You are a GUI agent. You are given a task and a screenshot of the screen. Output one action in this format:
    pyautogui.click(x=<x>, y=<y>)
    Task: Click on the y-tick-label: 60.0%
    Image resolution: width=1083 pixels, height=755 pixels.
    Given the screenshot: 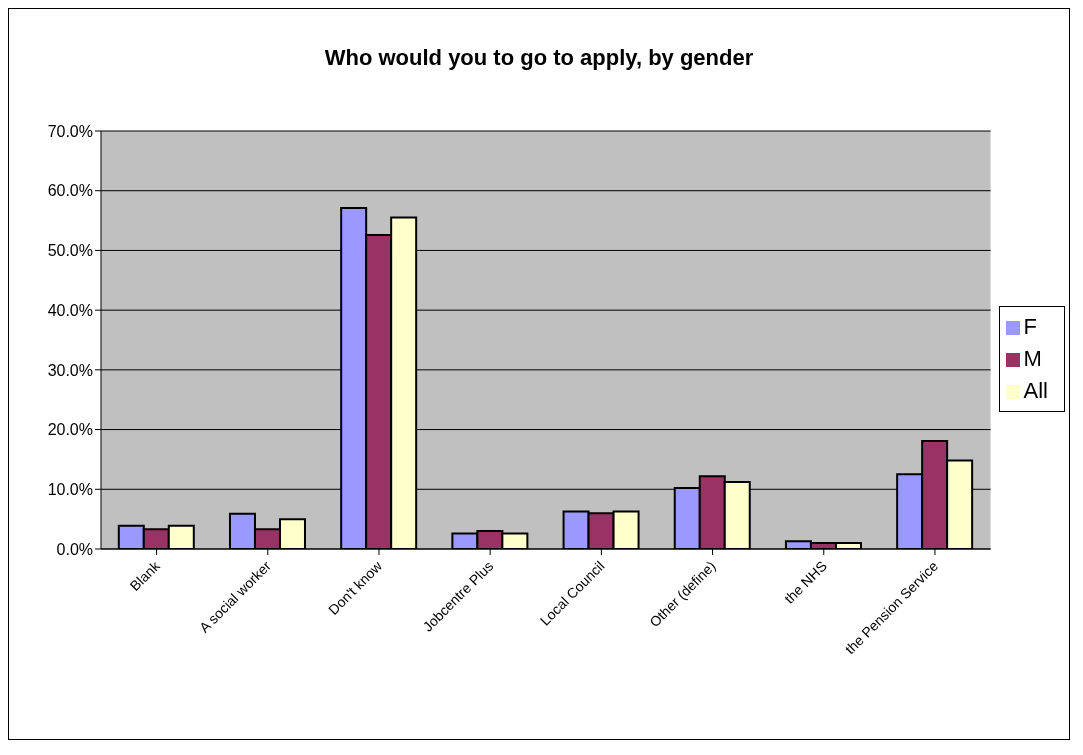 What is the action you would take?
    pyautogui.click(x=70, y=191)
    